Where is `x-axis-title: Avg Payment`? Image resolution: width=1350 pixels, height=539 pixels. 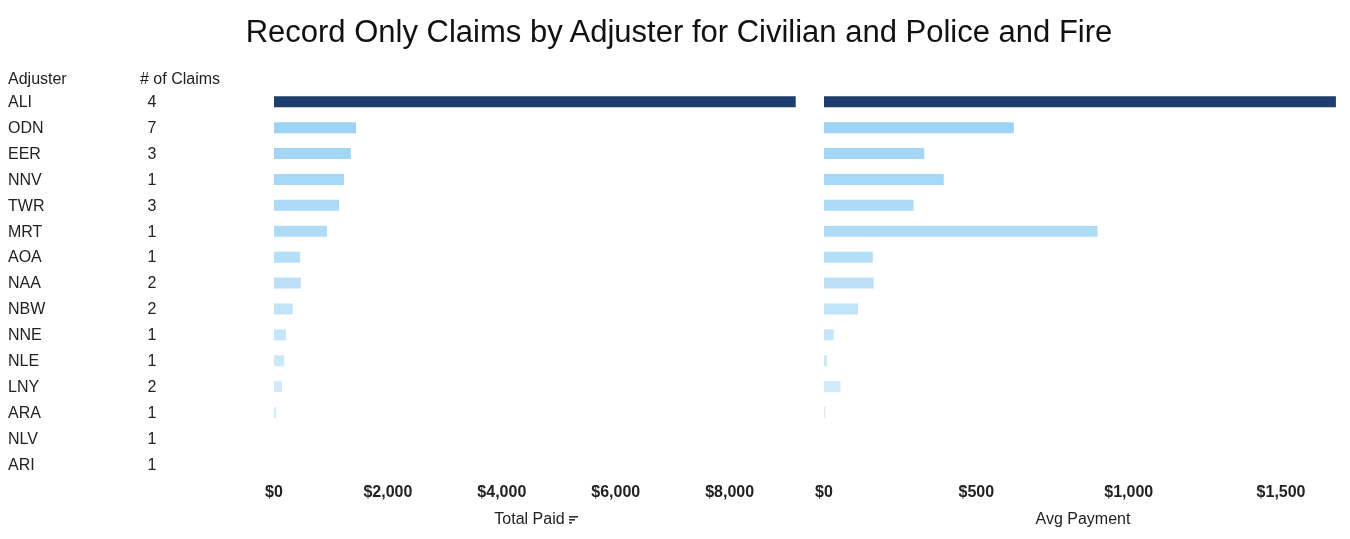 x-axis-title: Avg Payment is located at coordinates (1083, 518).